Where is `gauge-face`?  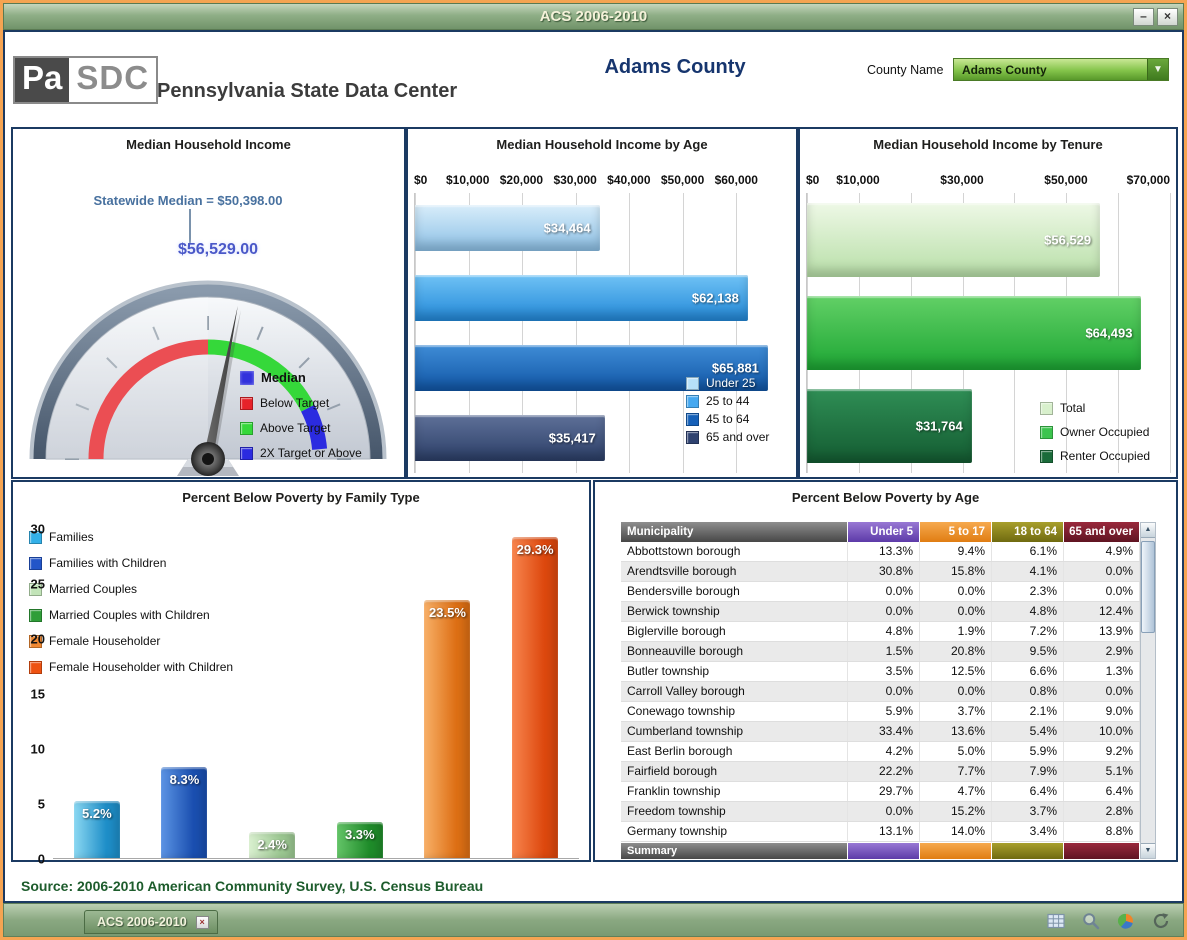
gauge-face is located at coordinates (208, 378).